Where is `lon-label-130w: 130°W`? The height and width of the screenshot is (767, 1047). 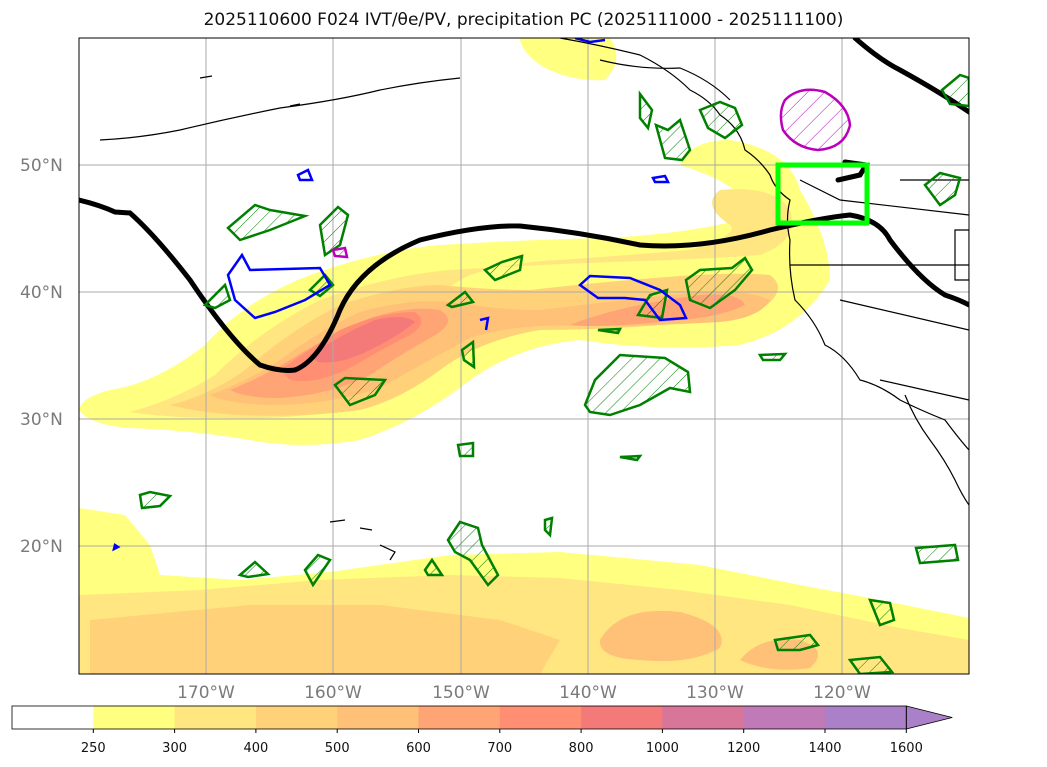 lon-label-130w: 130°W is located at coordinates (715, 693).